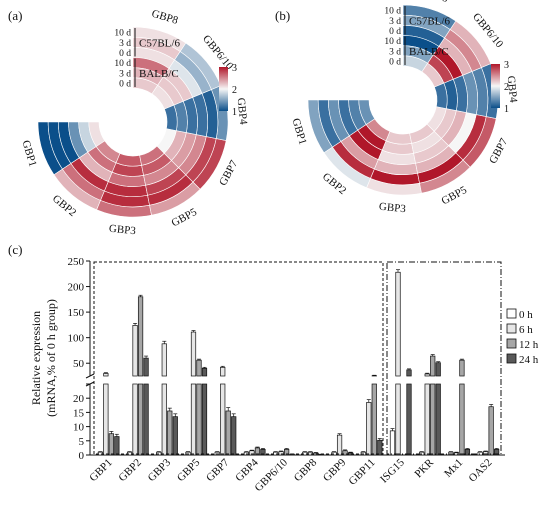 Image resolution: width=550 pixels, height=515 pixels. What do you see at coordinates (101, 471) in the screenshot?
I see `x-tick-label: GBP1` at bounding box center [101, 471].